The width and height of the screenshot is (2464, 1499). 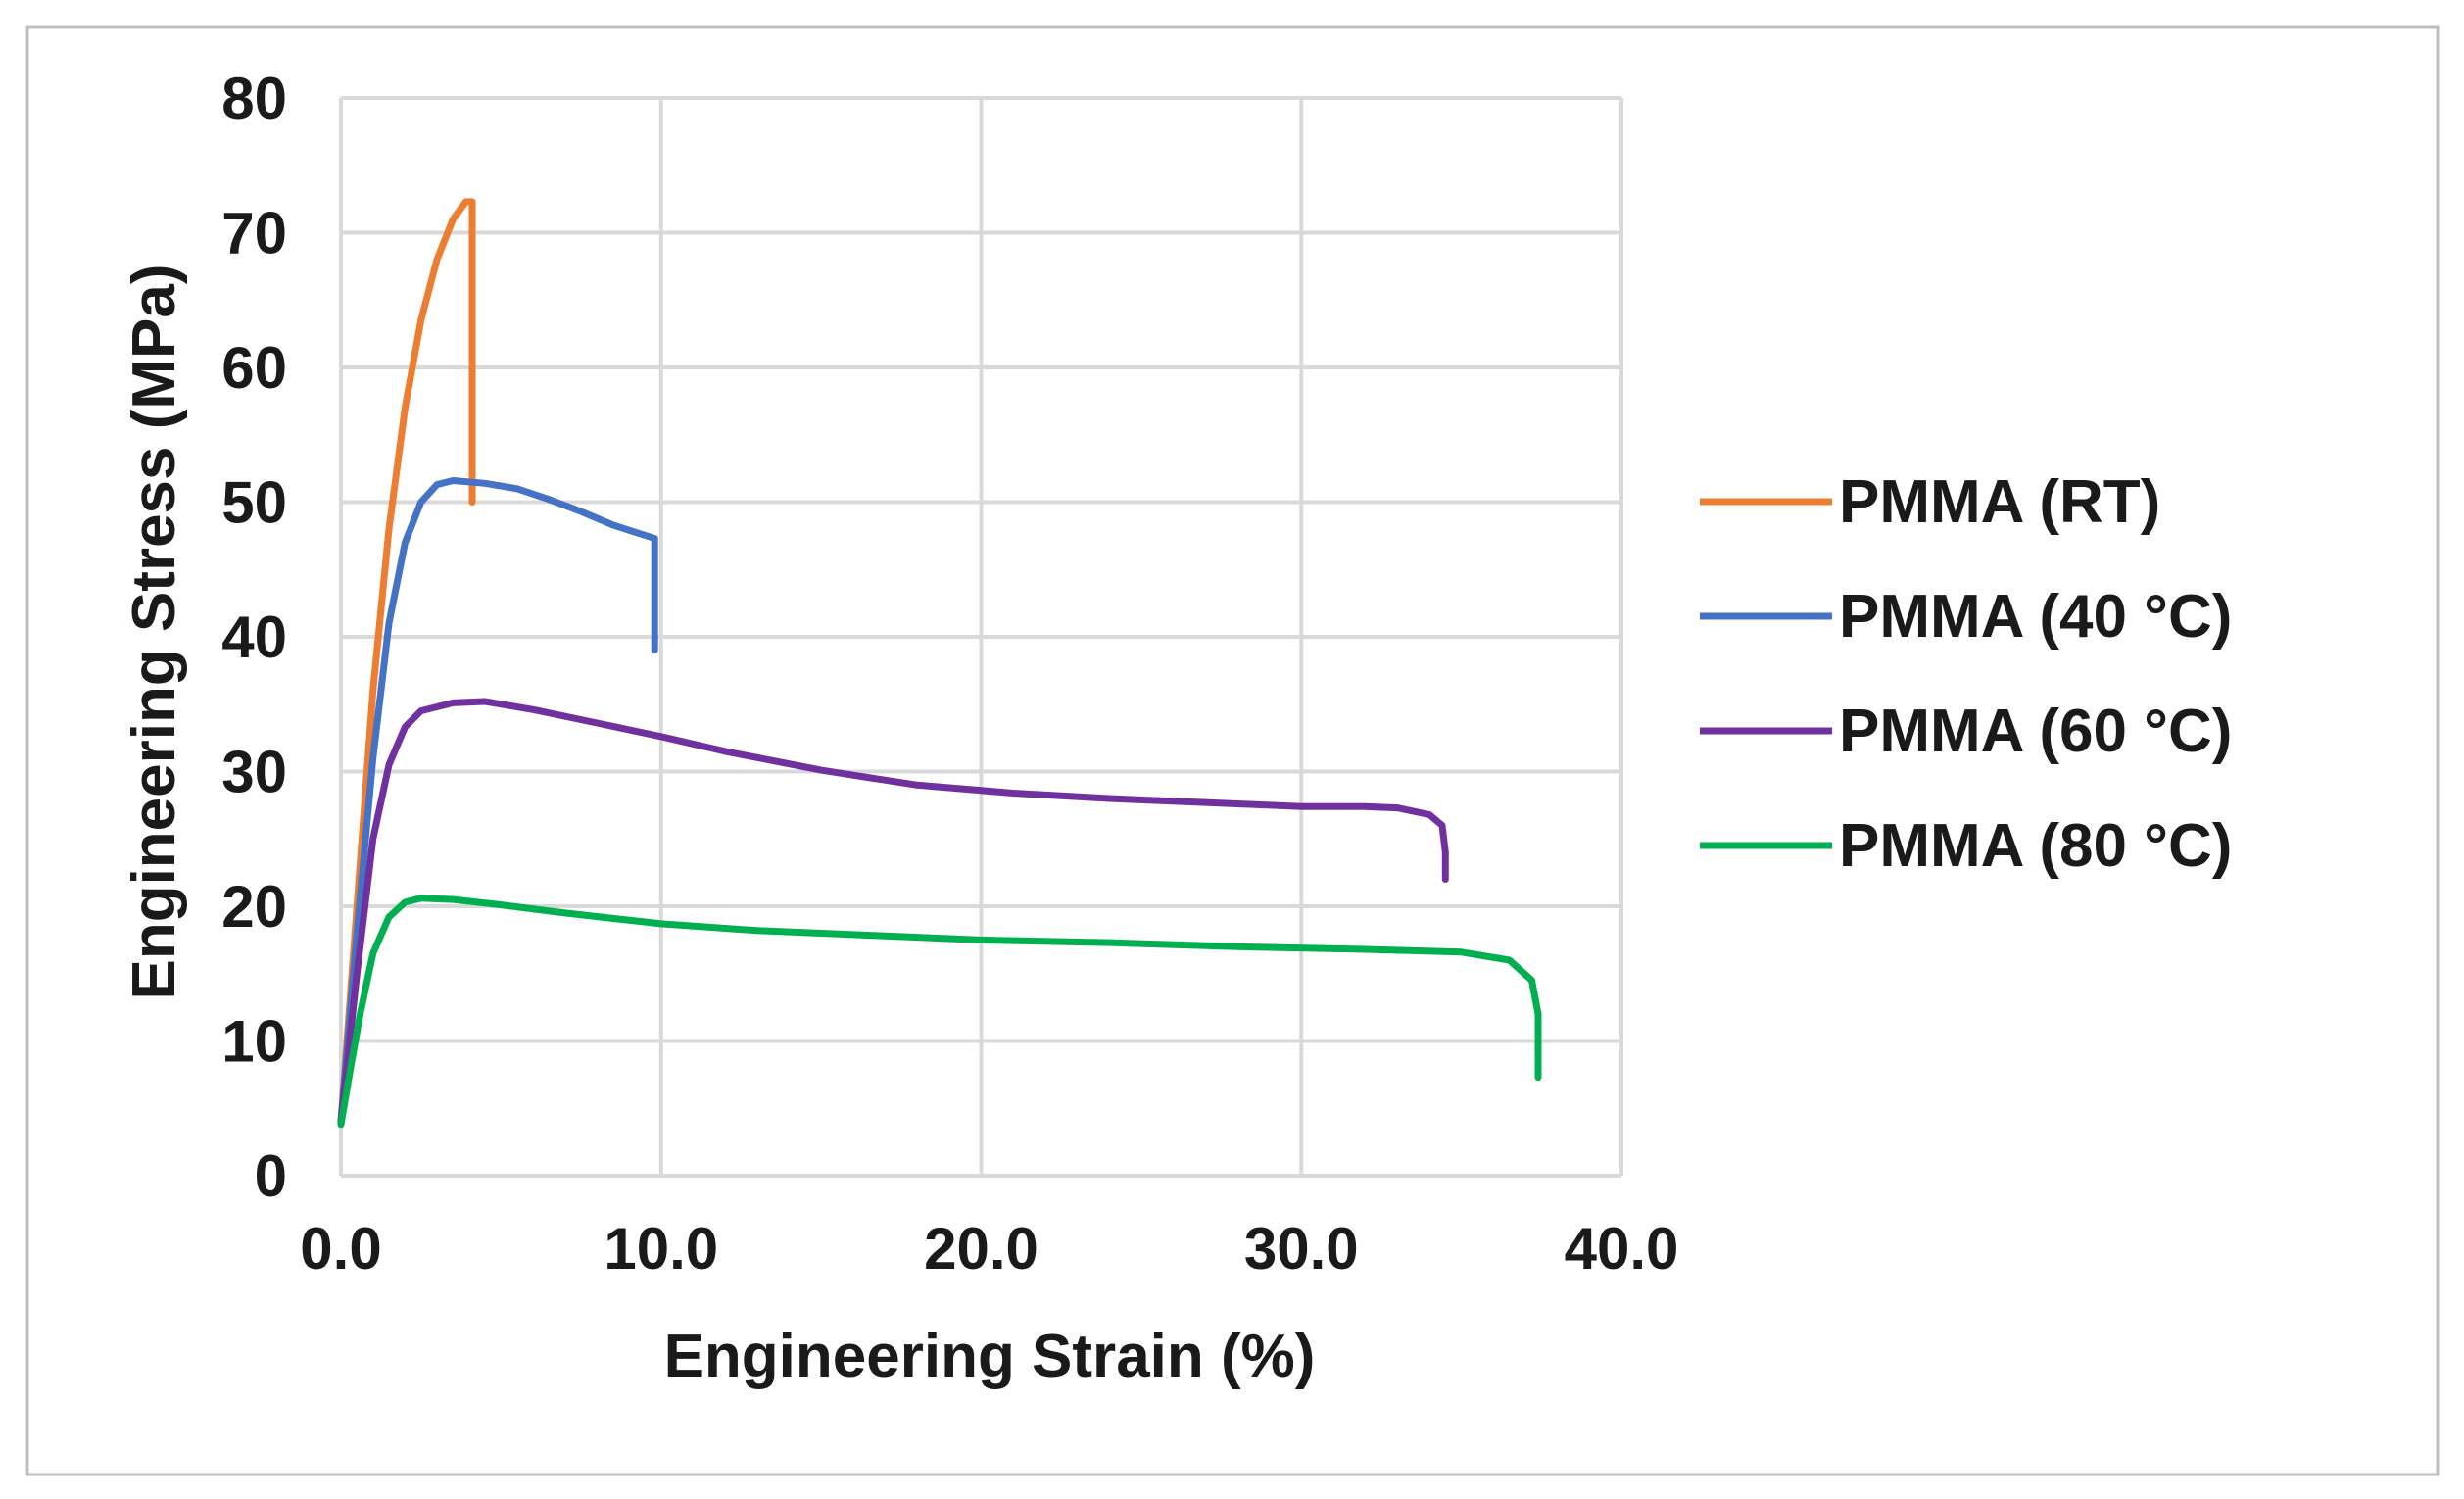 I want to click on y-tick-label: 60, so click(x=254, y=368).